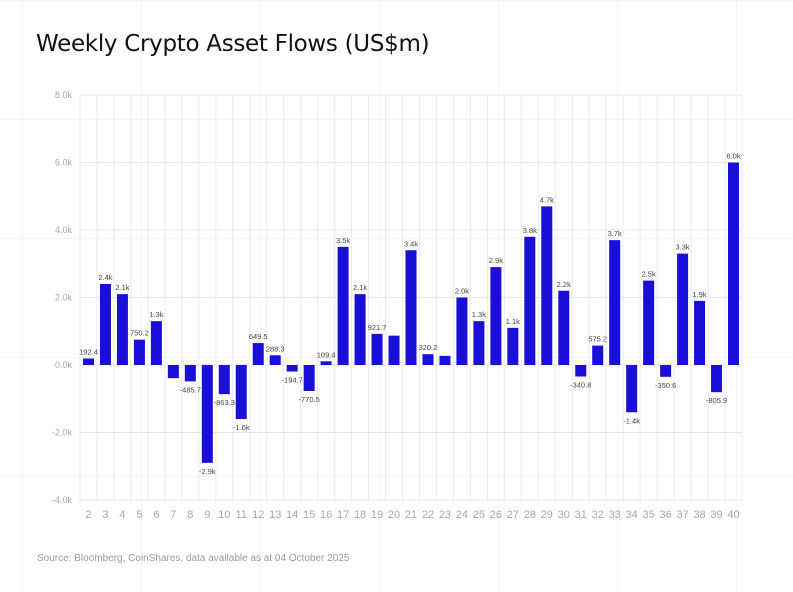 The image size is (793, 592). What do you see at coordinates (581, 515) in the screenshot?
I see `x-tick-label: 31` at bounding box center [581, 515].